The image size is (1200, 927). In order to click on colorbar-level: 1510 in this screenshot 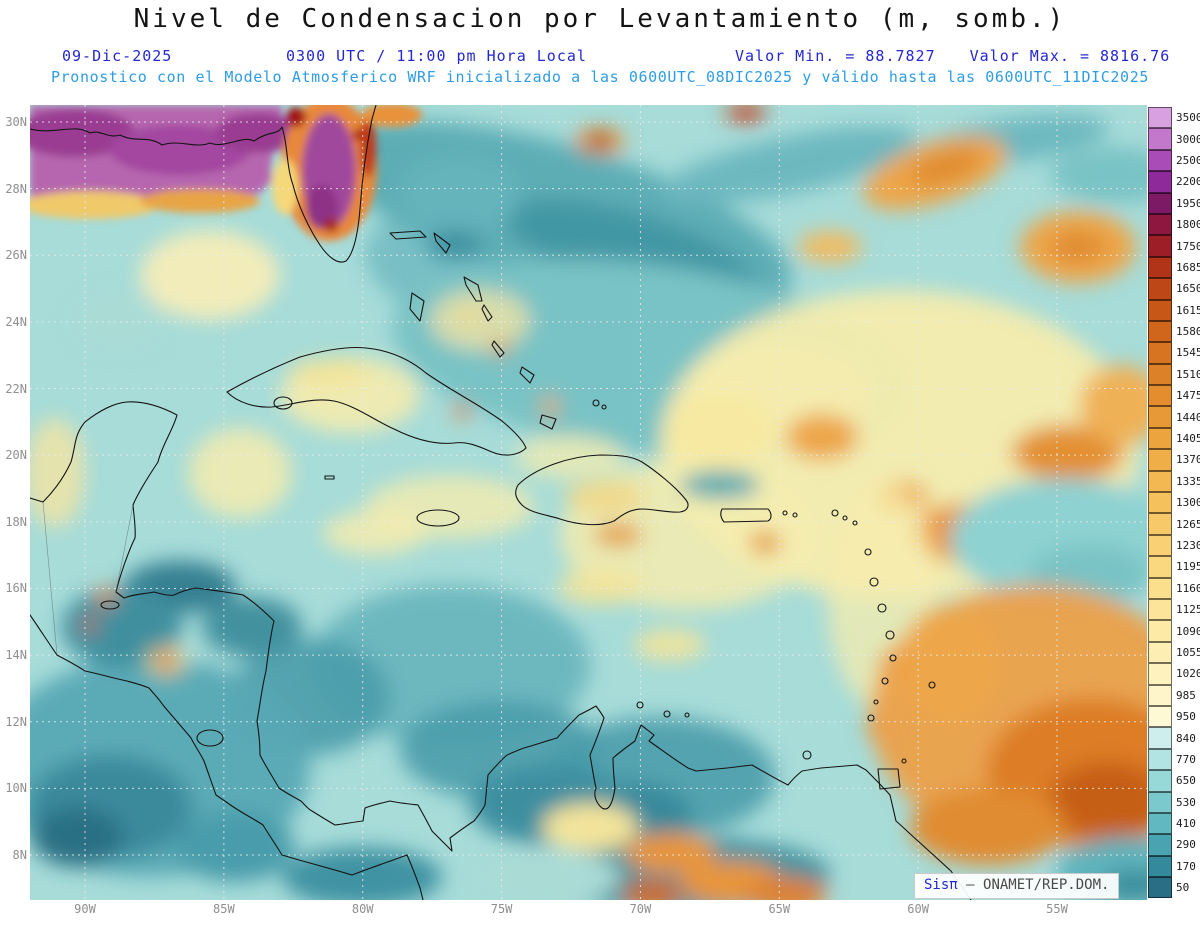, I will do `click(1174, 374)`.